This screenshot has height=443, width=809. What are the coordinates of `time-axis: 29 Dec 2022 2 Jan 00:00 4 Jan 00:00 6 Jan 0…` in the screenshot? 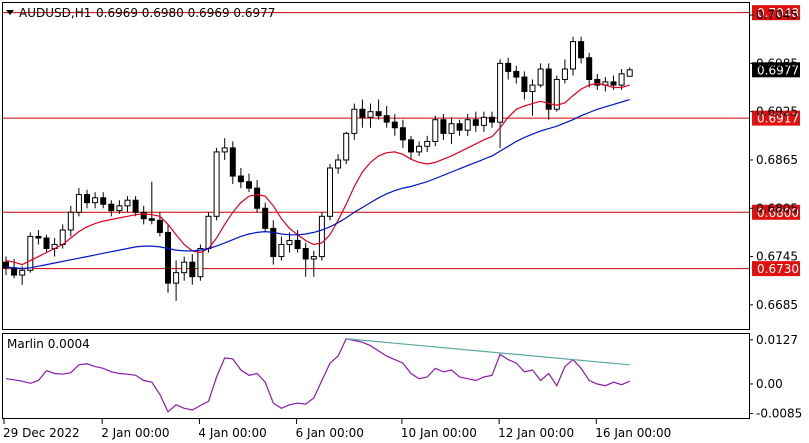 It's located at (337, 429).